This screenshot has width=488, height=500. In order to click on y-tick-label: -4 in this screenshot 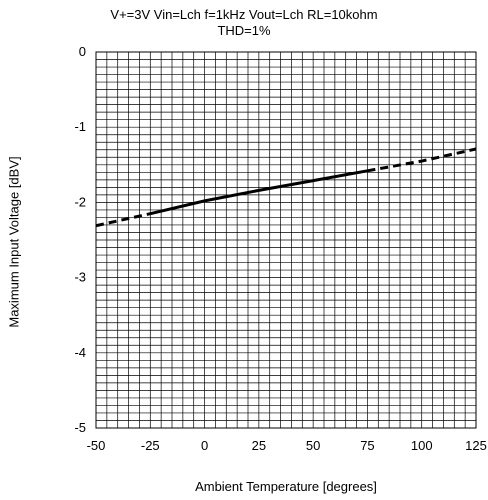, I will do `click(80, 352)`.